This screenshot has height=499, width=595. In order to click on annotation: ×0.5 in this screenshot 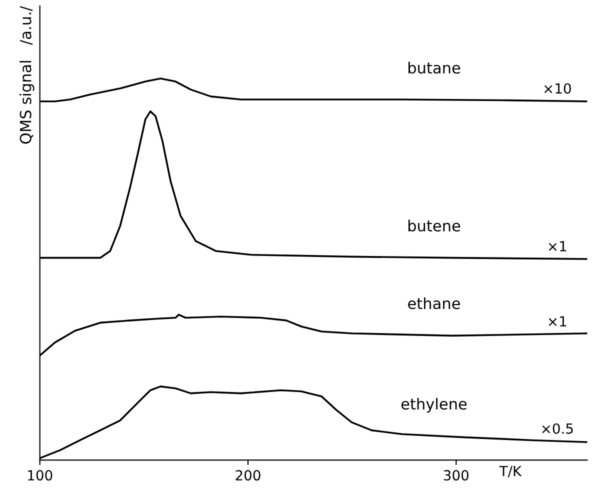, I will do `click(557, 428)`.